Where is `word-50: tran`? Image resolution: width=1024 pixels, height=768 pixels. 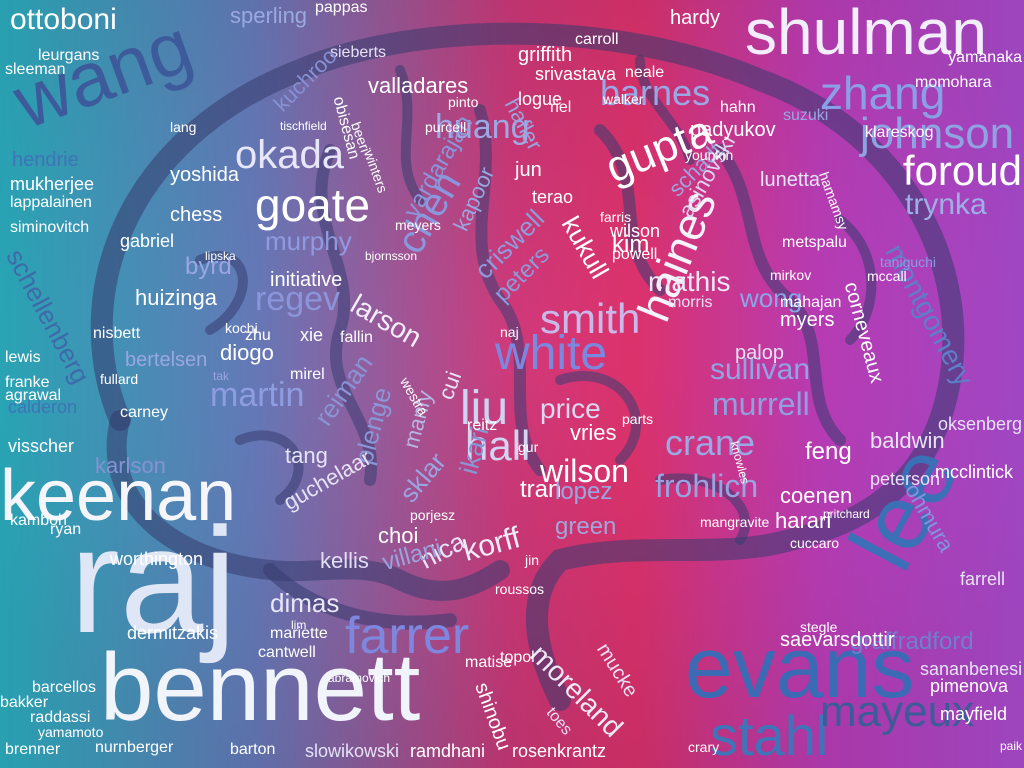 word-50: tran is located at coordinates (541, 489).